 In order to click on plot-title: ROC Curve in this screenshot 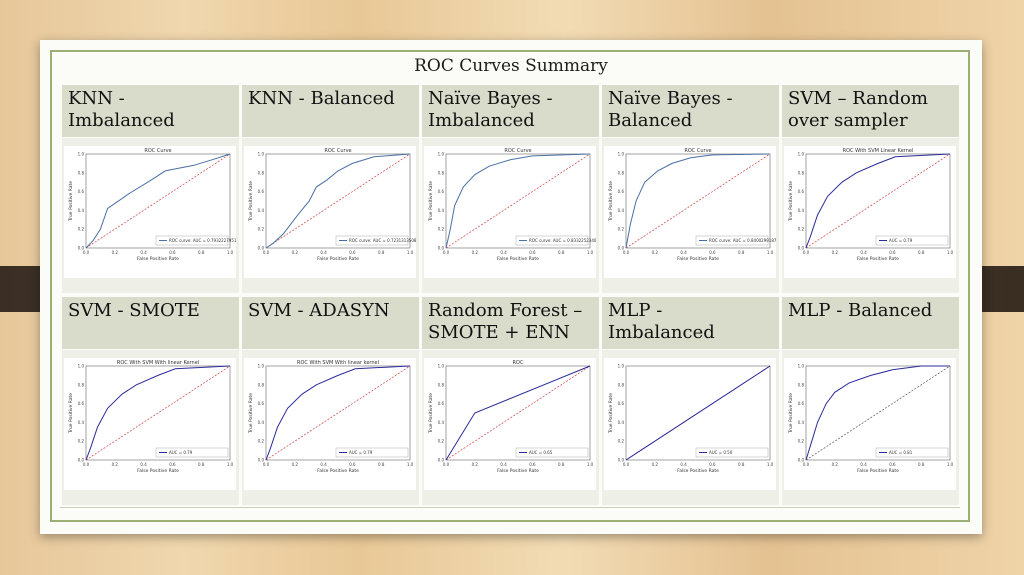, I will do `click(517, 151)`.